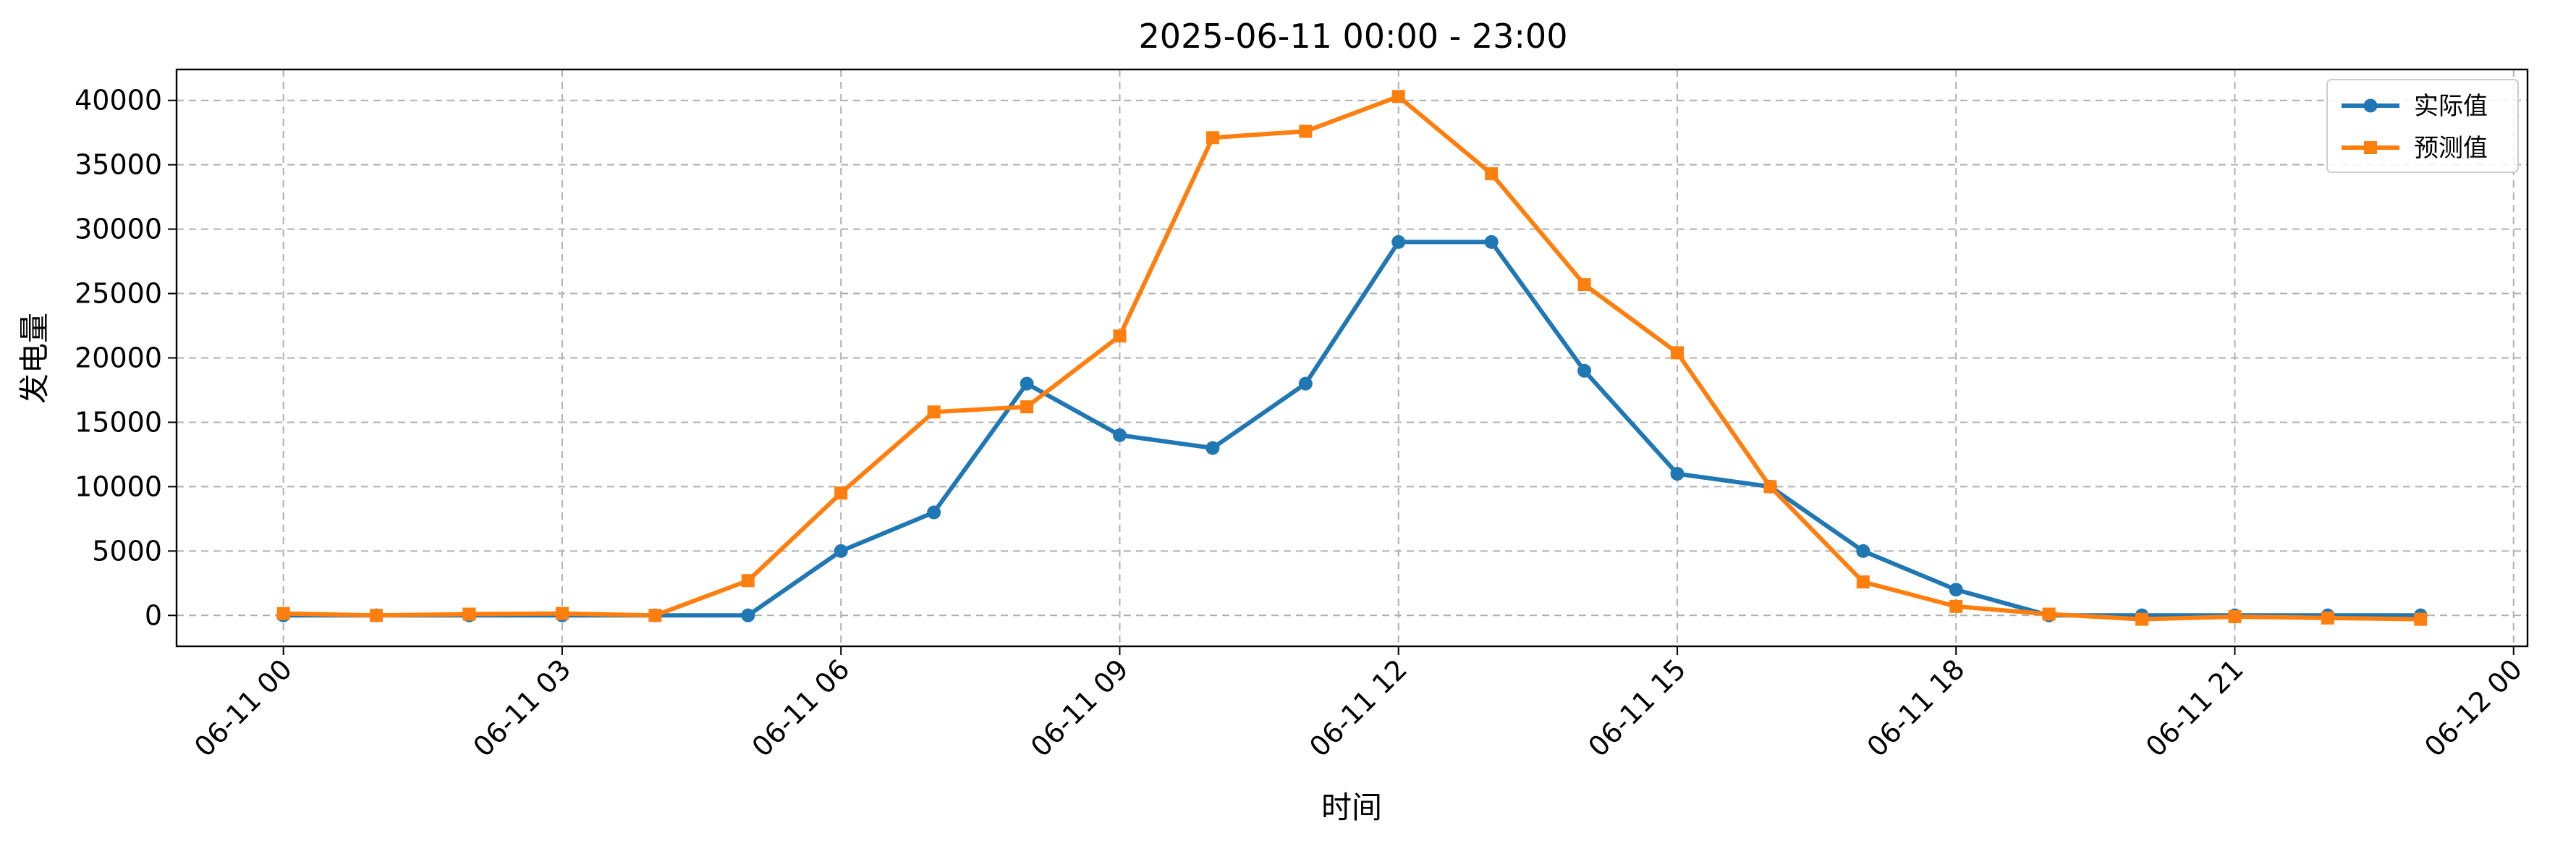  What do you see at coordinates (153, 615) in the screenshot?
I see `y-tick-label: 0` at bounding box center [153, 615].